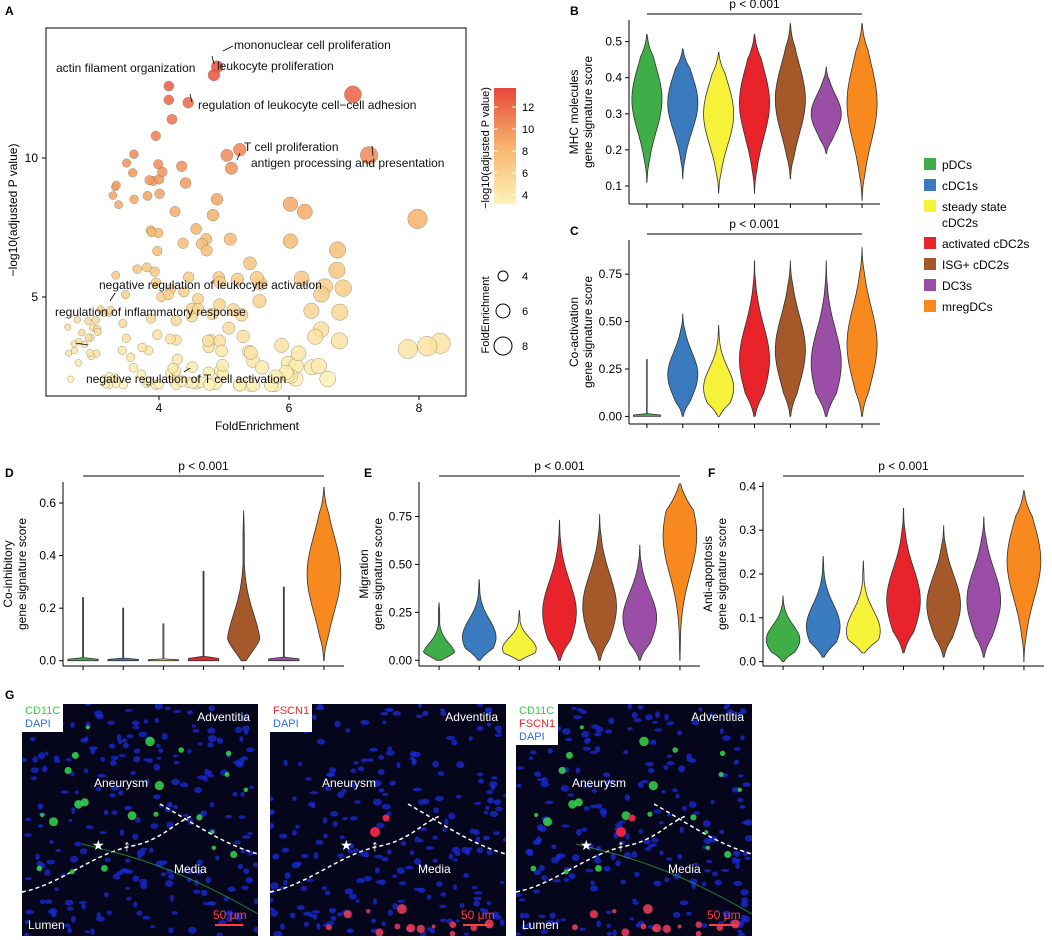  What do you see at coordinates (611, 369) in the screenshot?
I see `y-tick-label: 0.25` at bounding box center [611, 369].